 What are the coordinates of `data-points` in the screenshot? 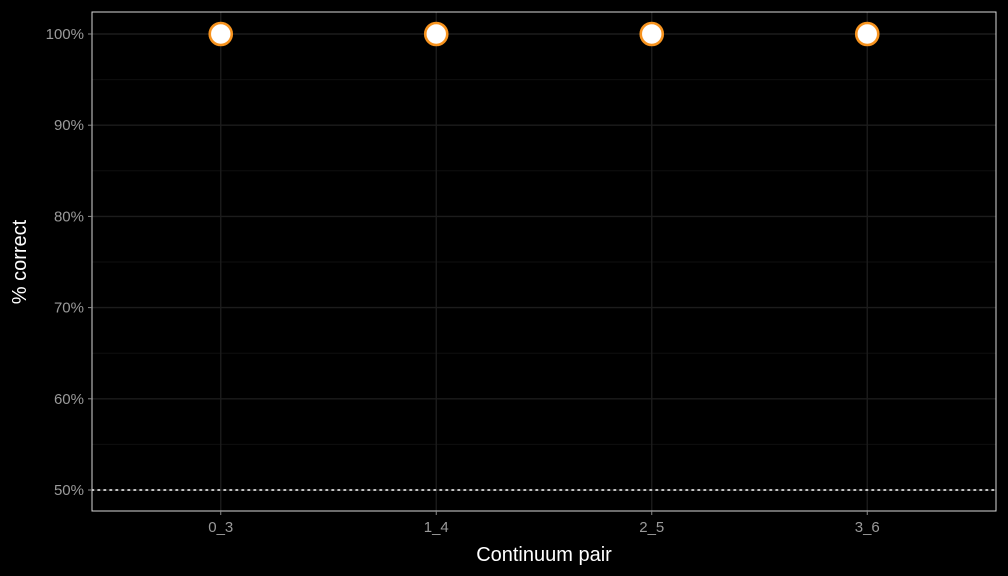 It's located at (544, 34).